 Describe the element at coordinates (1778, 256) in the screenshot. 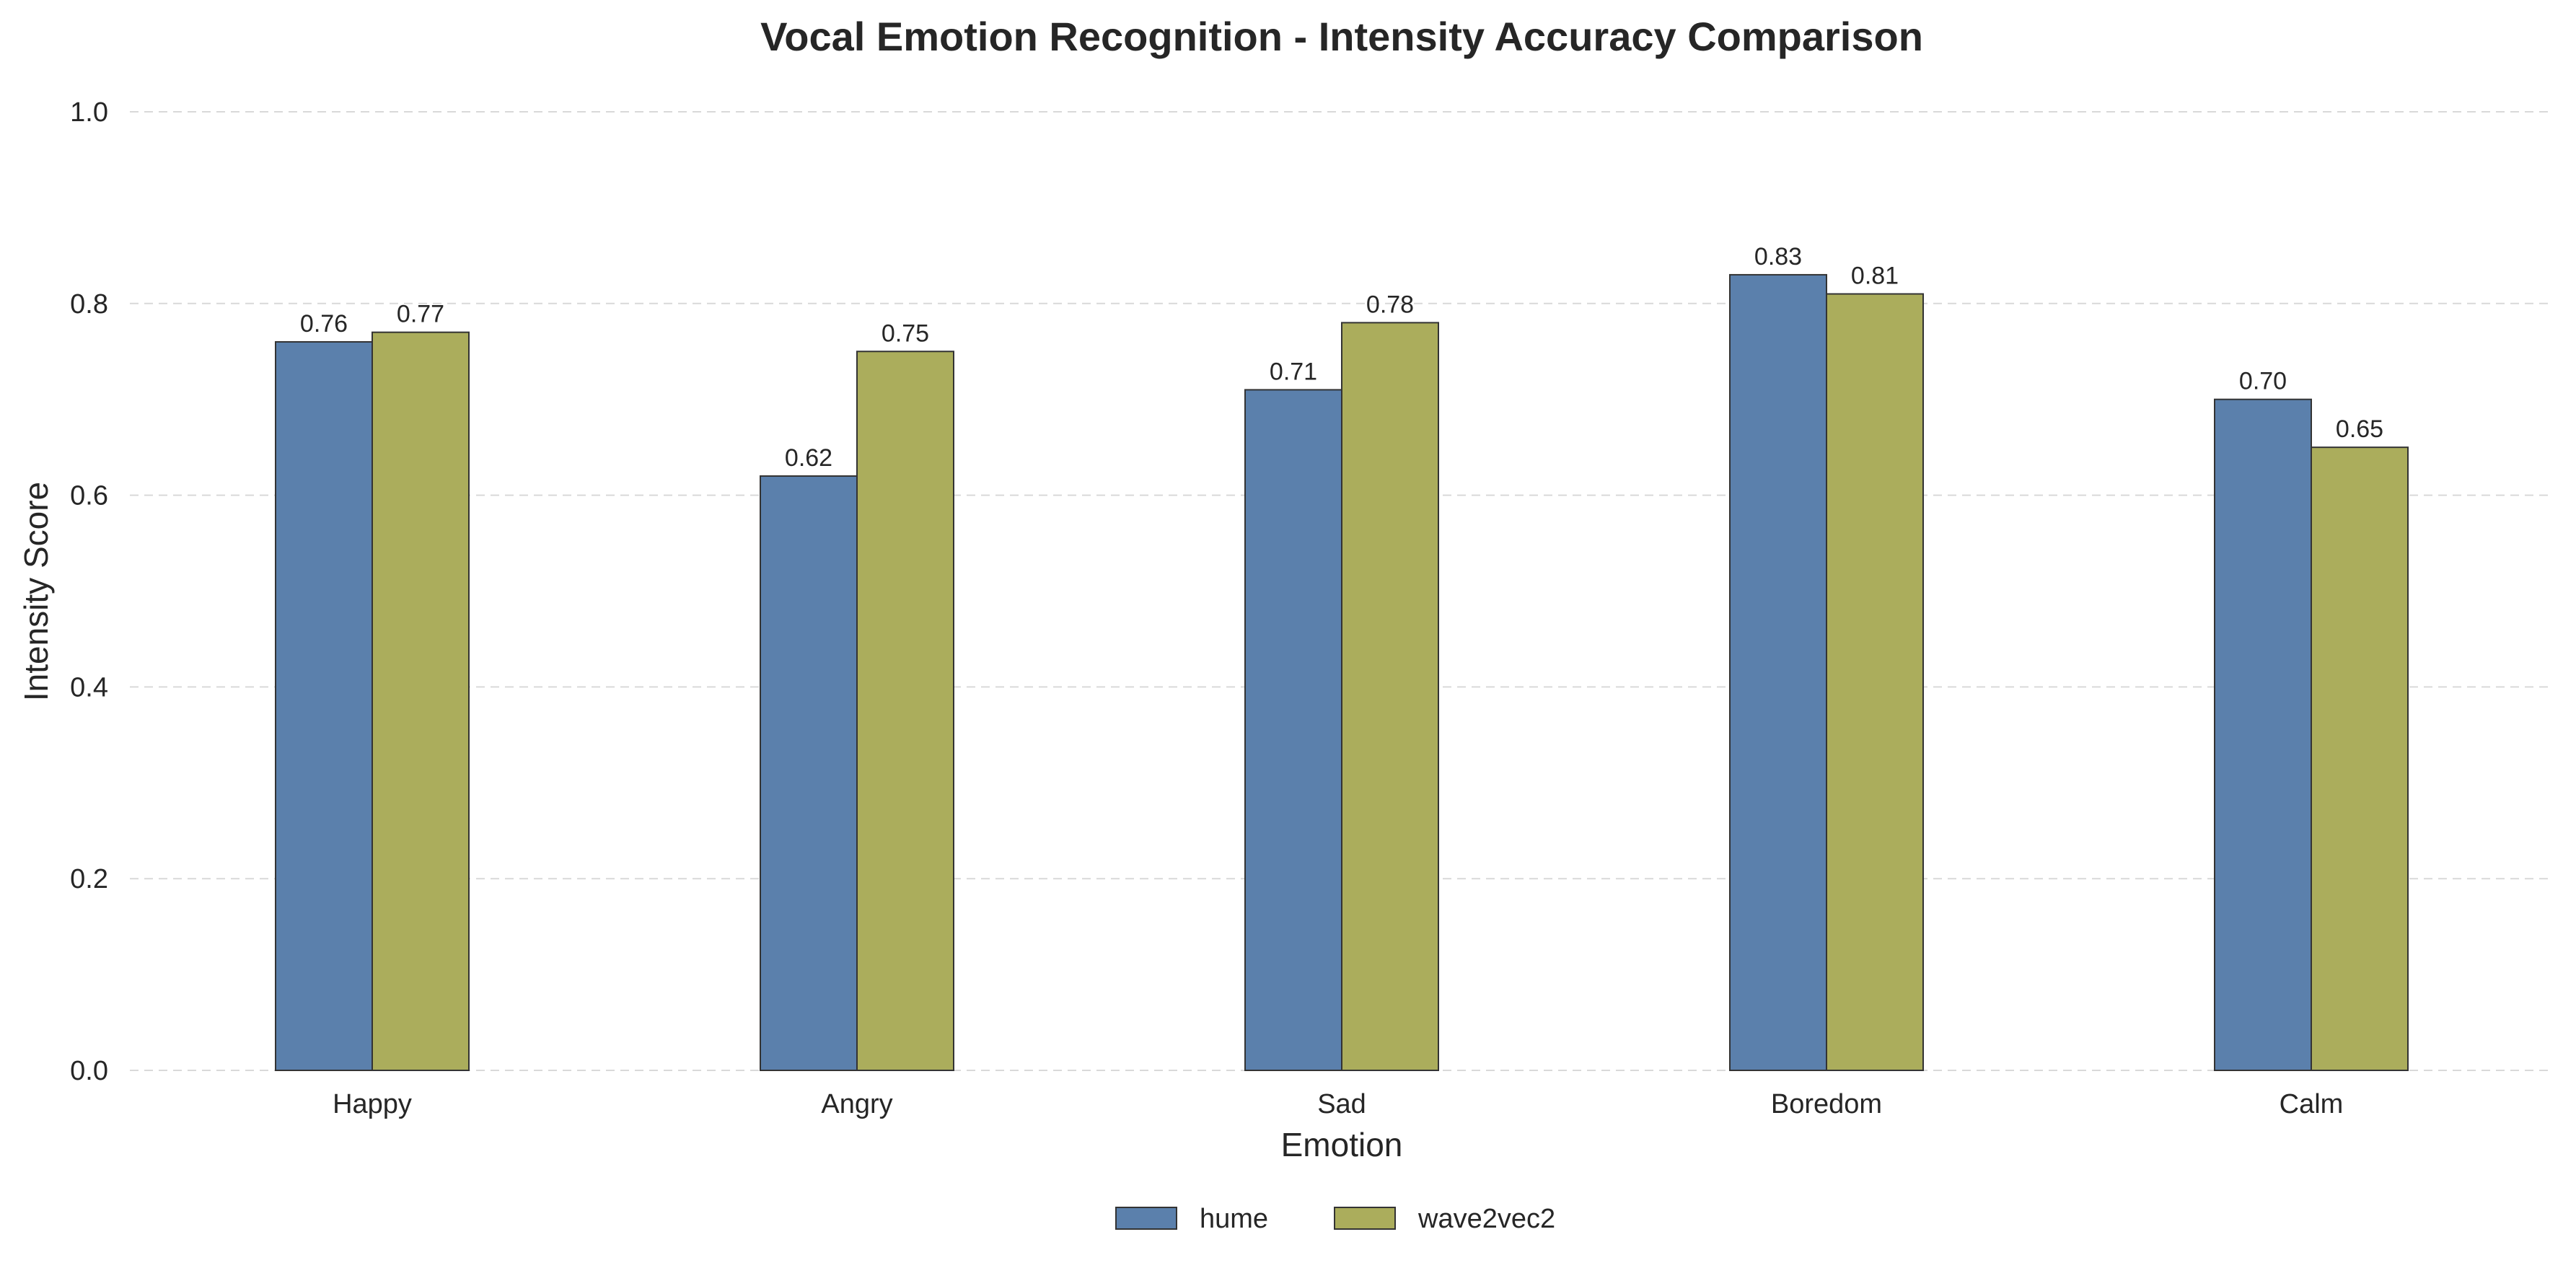

I see `bar-value-label: 0.83` at that location.